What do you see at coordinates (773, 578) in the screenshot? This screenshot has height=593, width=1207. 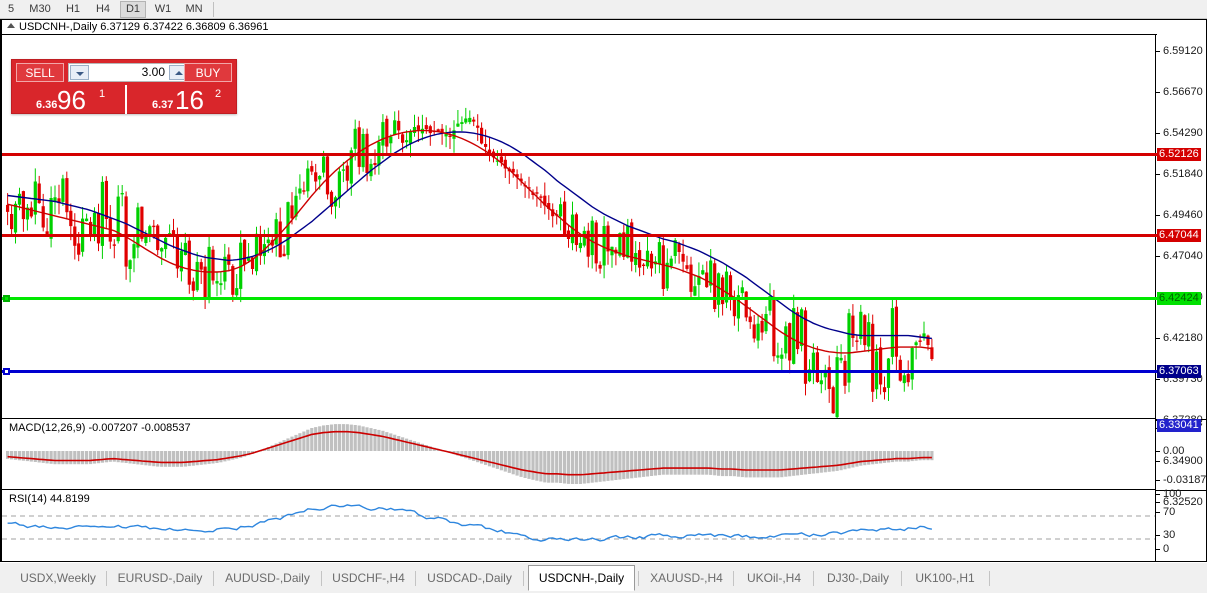 I see `chart-tab-ukoil-h4: UKOil-,H4` at bounding box center [773, 578].